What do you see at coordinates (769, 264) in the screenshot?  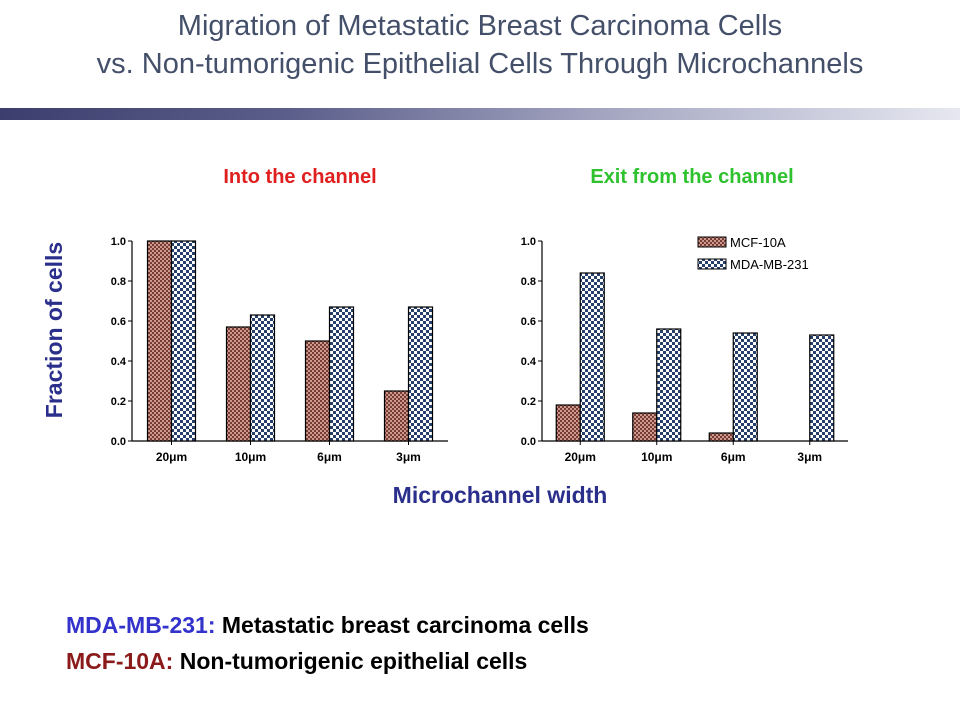 I see `legend-label: MDA-MB-231` at bounding box center [769, 264].